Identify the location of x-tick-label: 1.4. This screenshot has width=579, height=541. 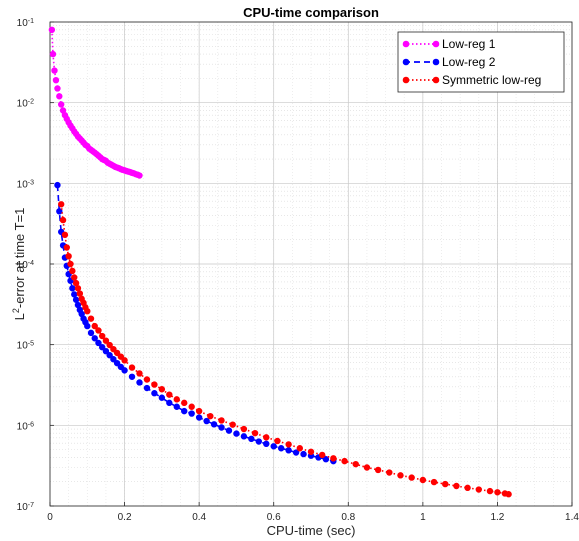
(572, 517).